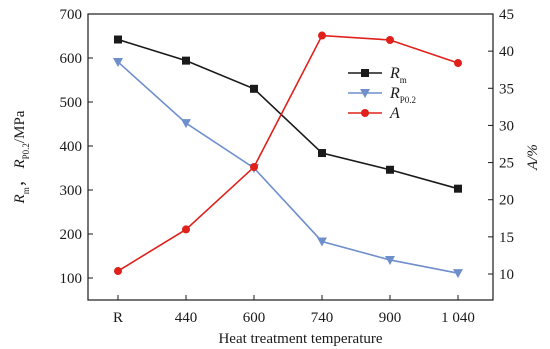 The height and width of the screenshot is (349, 550). Describe the element at coordinates (506, 238) in the screenshot. I see `y-right-tick-label: 15` at that location.